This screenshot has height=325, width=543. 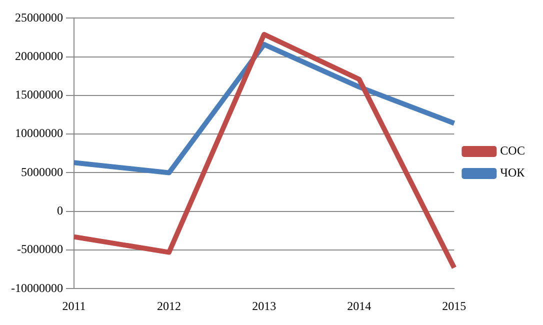 I want to click on y-tick-label: 0, so click(x=59, y=211).